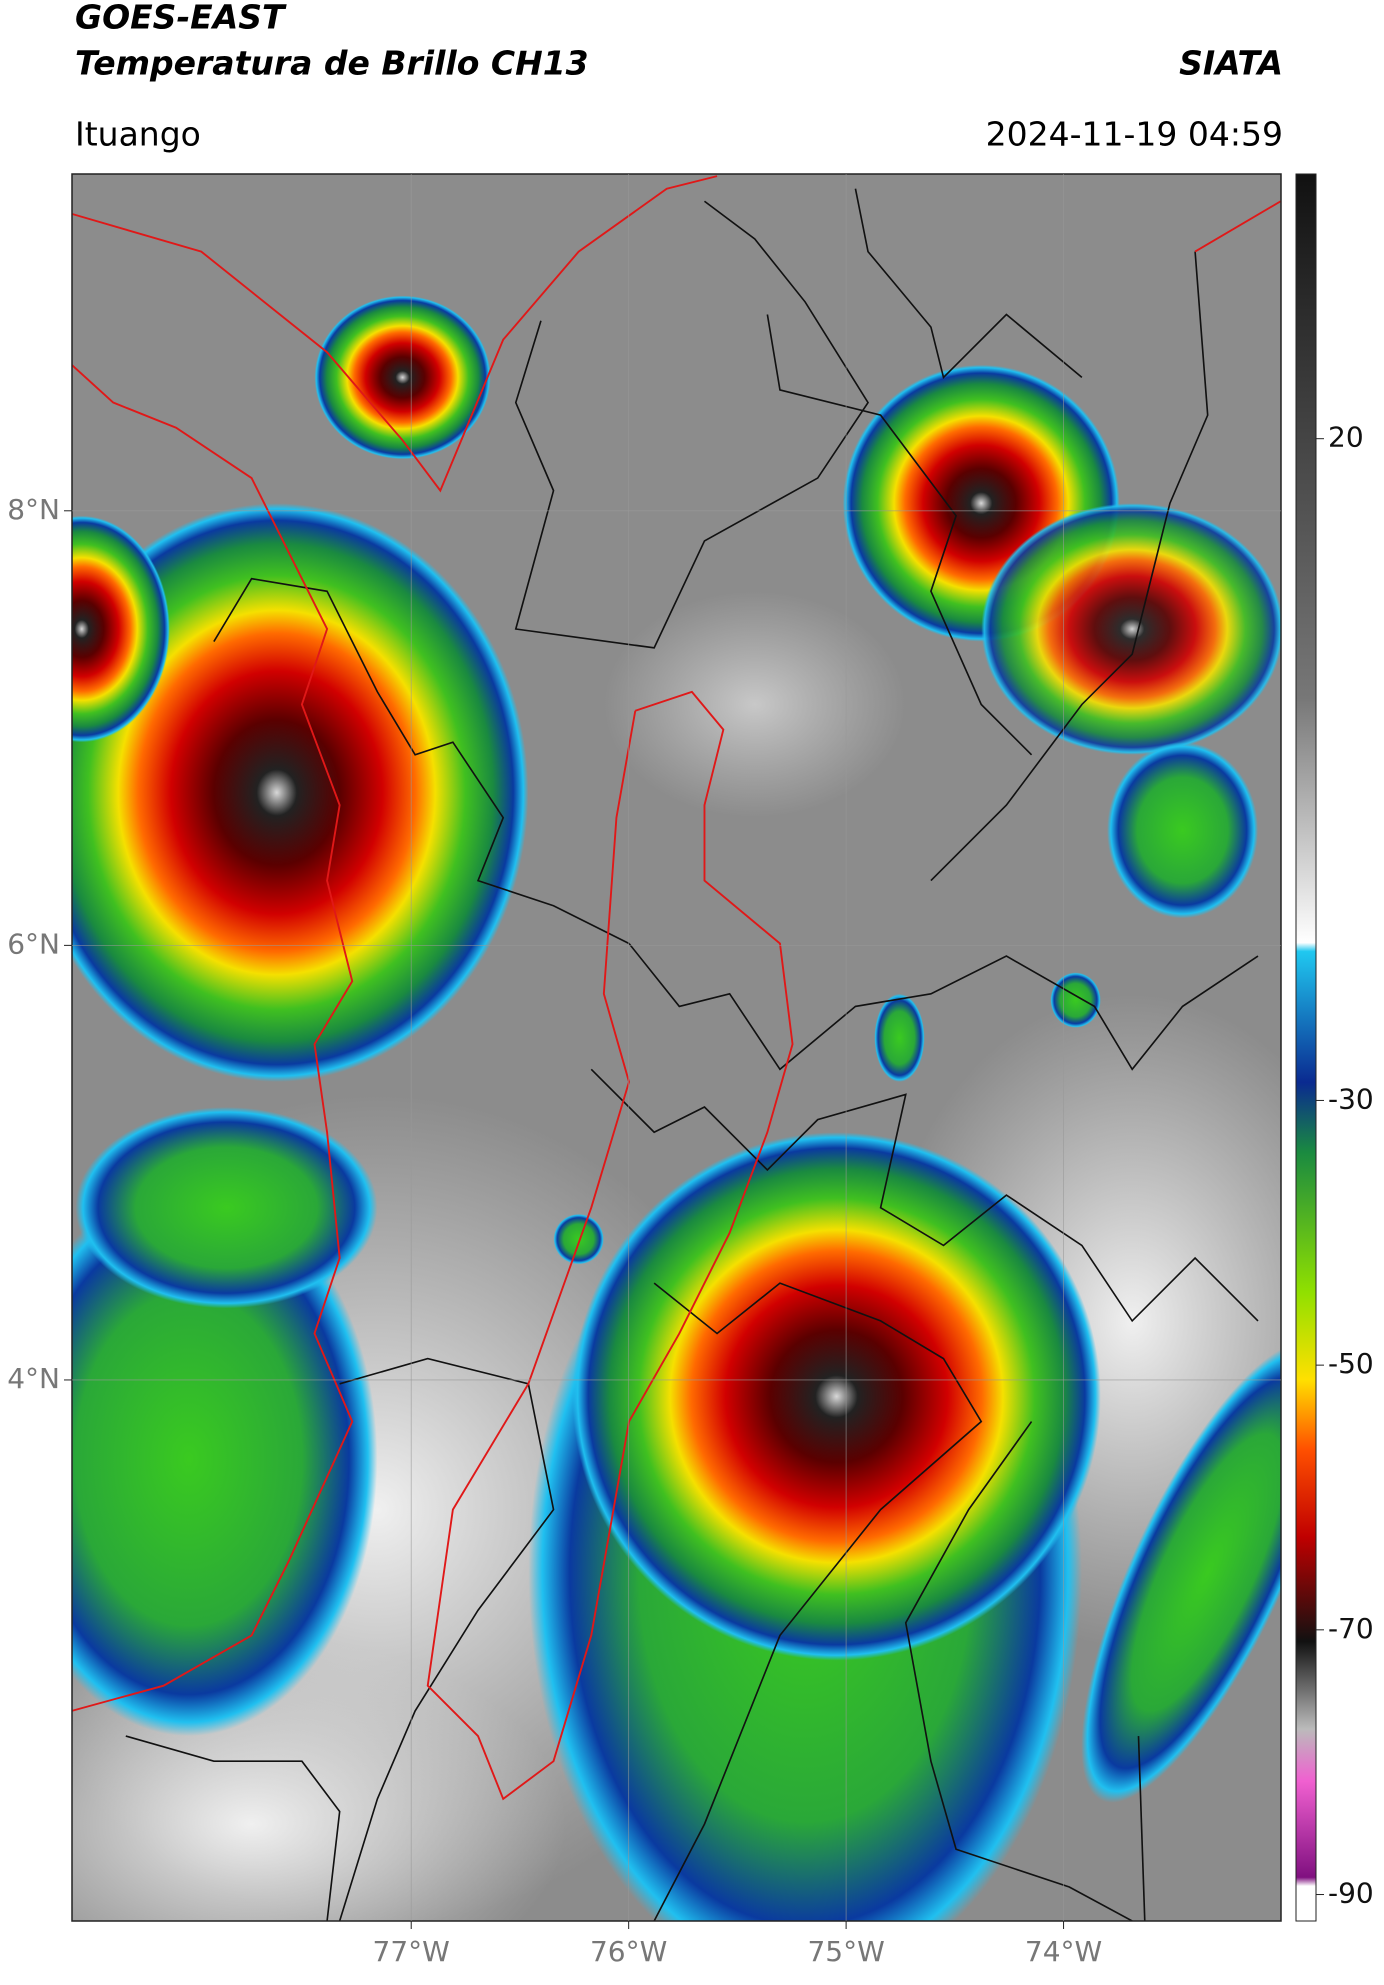 This screenshot has width=1384, height=1985. What do you see at coordinates (181, 18) in the screenshot?
I see `title: GOES-EAST` at bounding box center [181, 18].